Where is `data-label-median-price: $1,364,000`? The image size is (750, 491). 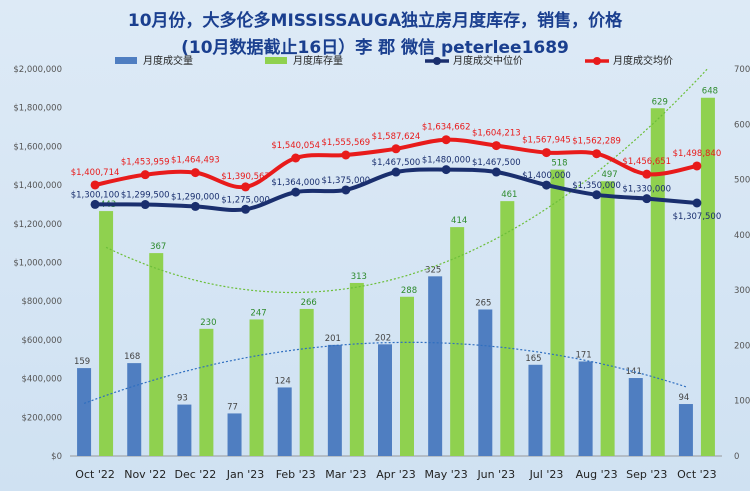 data-label-median-price: $1,364,000 is located at coordinates (295, 183).